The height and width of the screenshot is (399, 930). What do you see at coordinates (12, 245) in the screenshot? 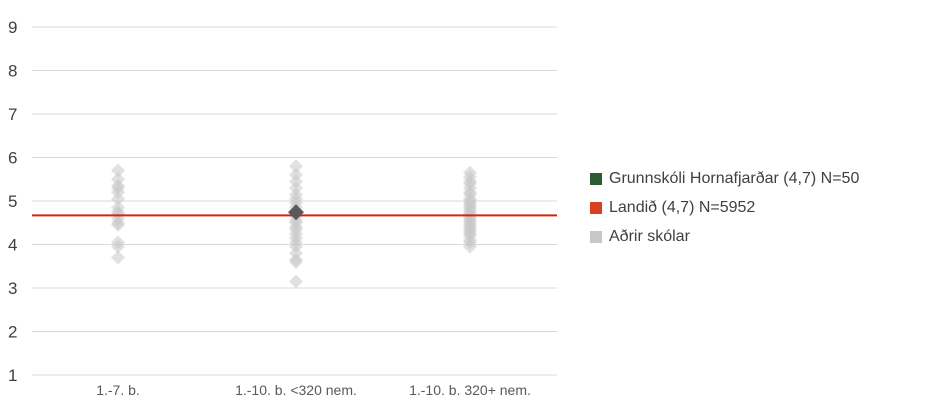
I see `y-tick-label: 4` at bounding box center [12, 245].